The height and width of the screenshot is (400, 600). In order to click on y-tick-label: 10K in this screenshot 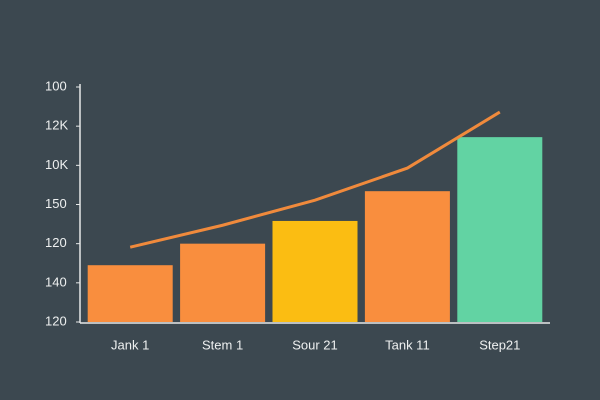, I will do `click(56, 164)`.